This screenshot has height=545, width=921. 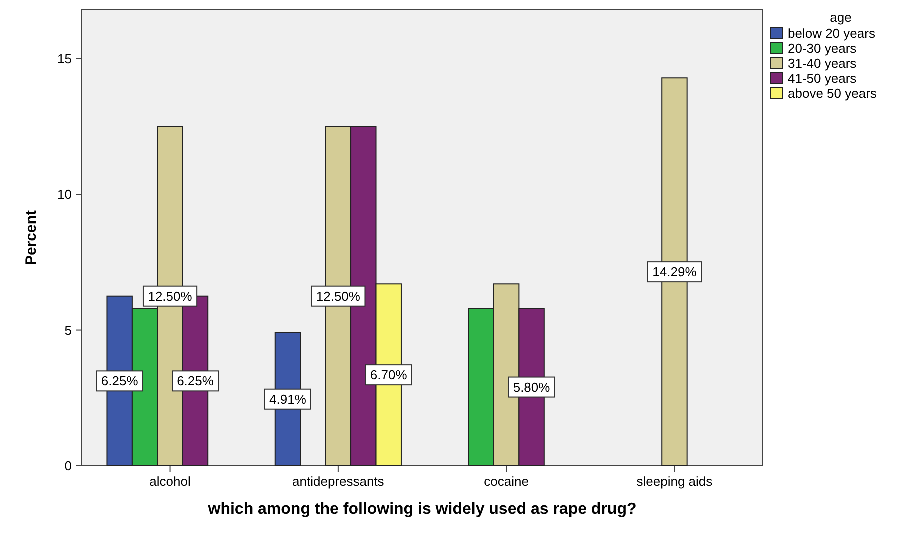 What do you see at coordinates (170, 481) in the screenshot?
I see `x-tick-label: alcohol` at bounding box center [170, 481].